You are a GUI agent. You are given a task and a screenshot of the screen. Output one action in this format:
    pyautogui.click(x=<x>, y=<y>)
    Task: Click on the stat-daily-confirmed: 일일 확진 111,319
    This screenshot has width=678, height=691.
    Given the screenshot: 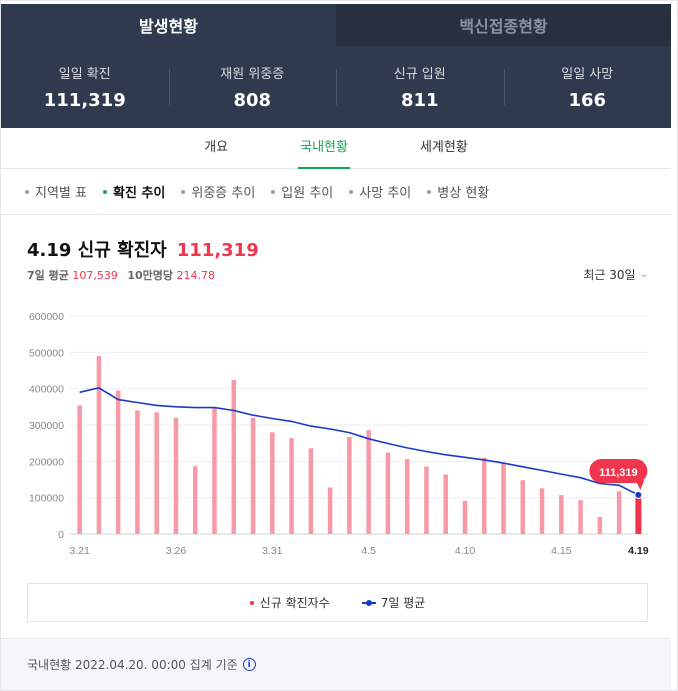 What is the action you would take?
    pyautogui.click(x=85, y=87)
    